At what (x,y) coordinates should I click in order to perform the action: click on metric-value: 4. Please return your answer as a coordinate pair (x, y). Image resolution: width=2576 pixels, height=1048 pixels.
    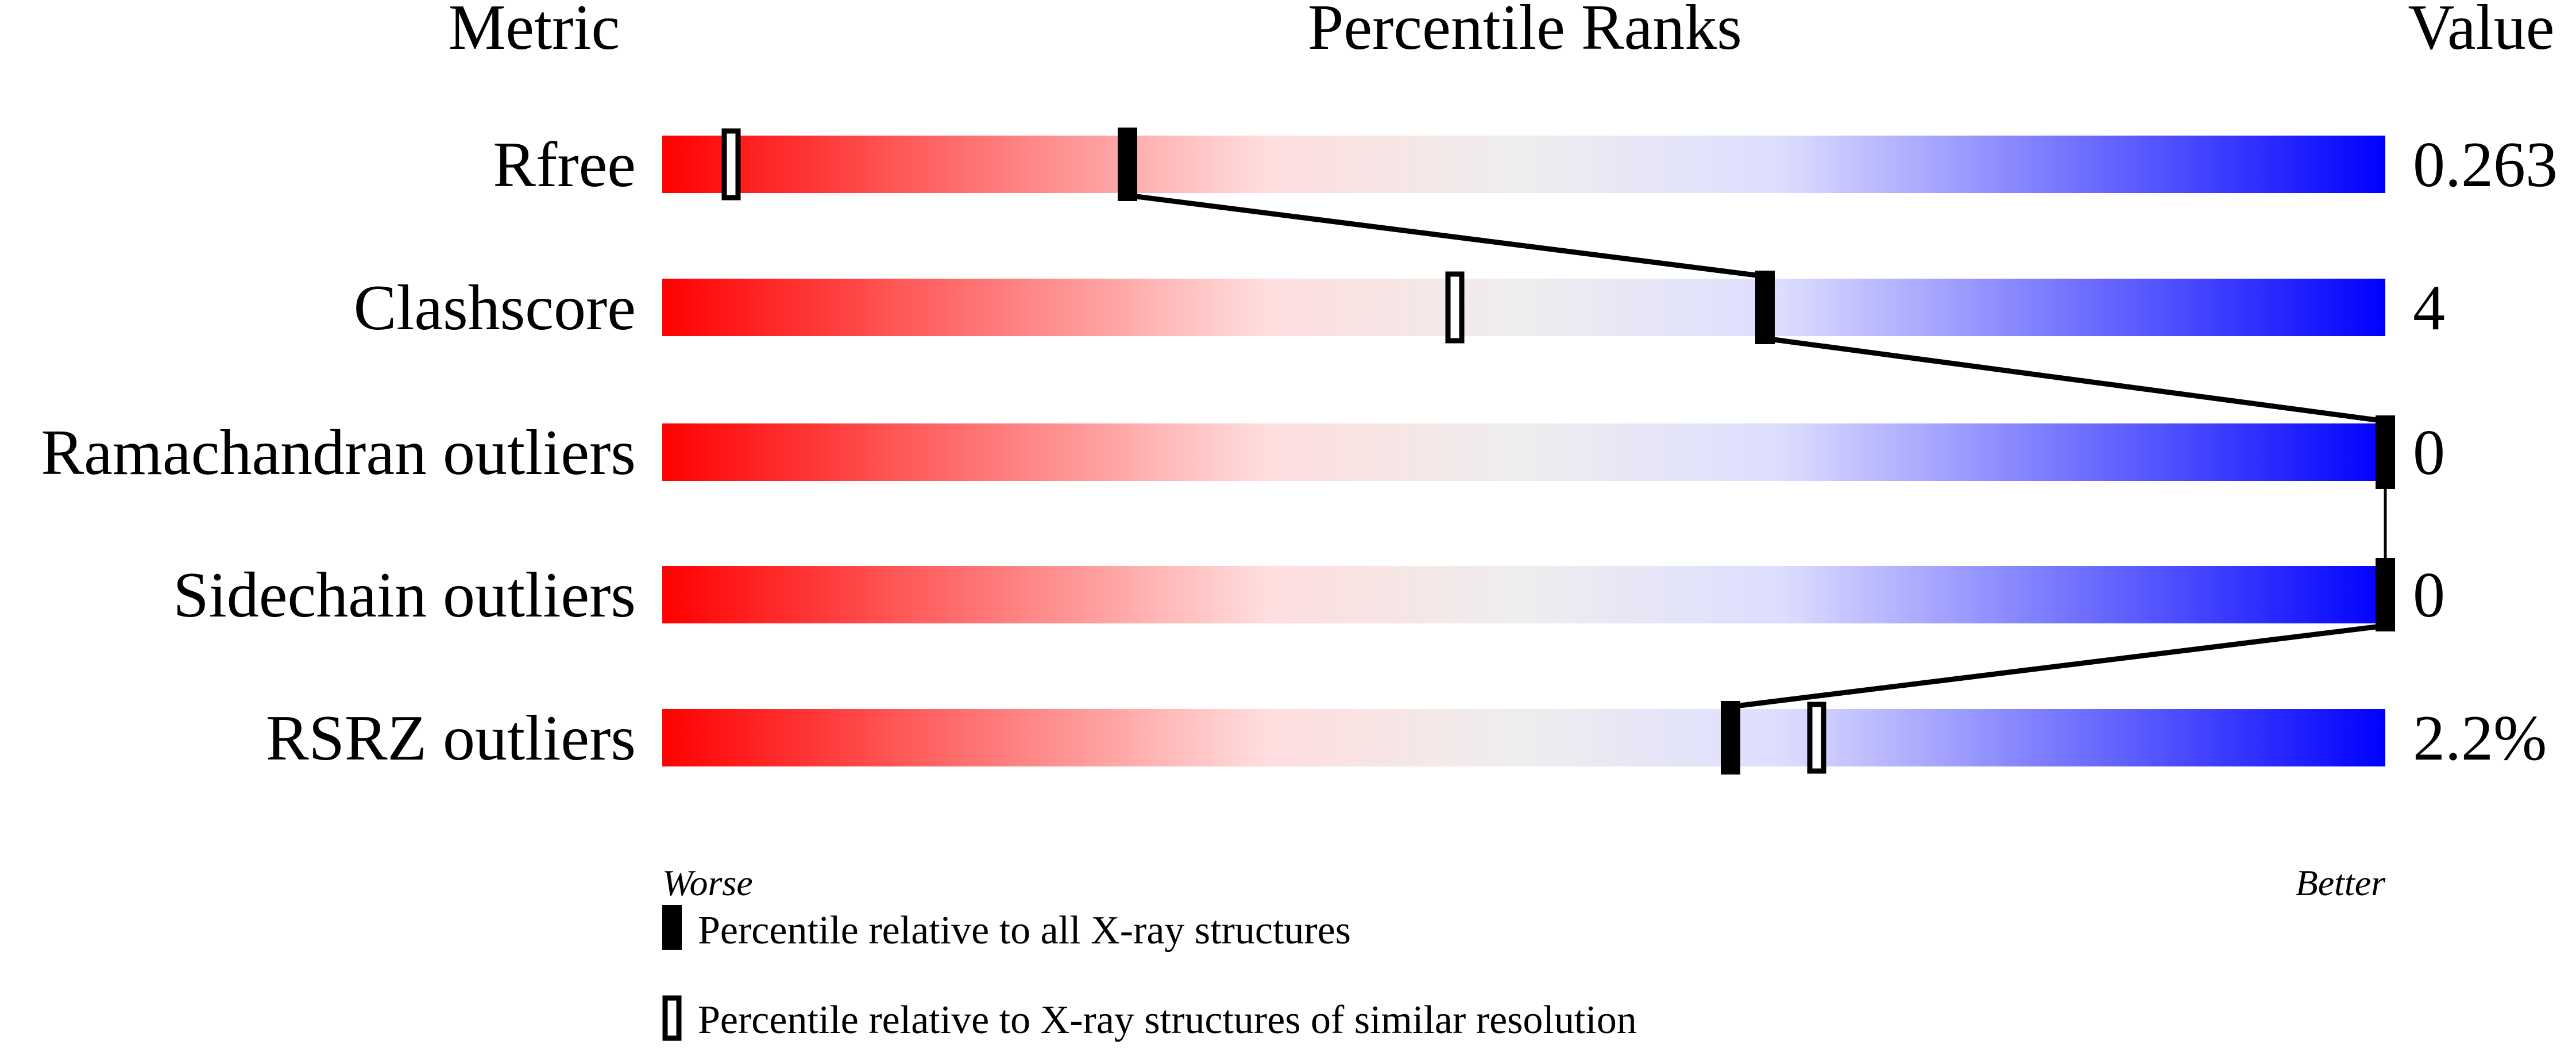
    Looking at the image, I should click on (2429, 308).